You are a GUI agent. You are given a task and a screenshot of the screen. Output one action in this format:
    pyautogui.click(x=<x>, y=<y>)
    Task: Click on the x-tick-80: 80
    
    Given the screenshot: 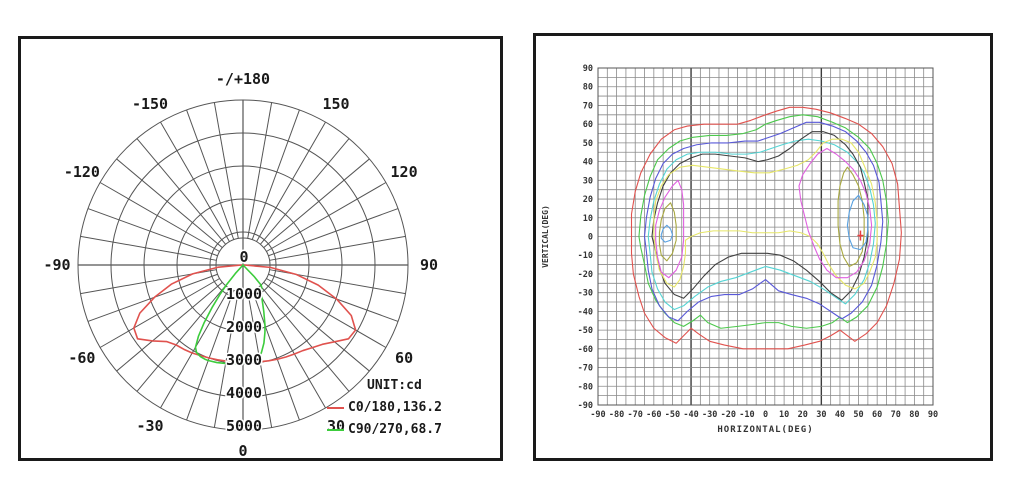 What is the action you would take?
    pyautogui.click(x=914, y=415)
    